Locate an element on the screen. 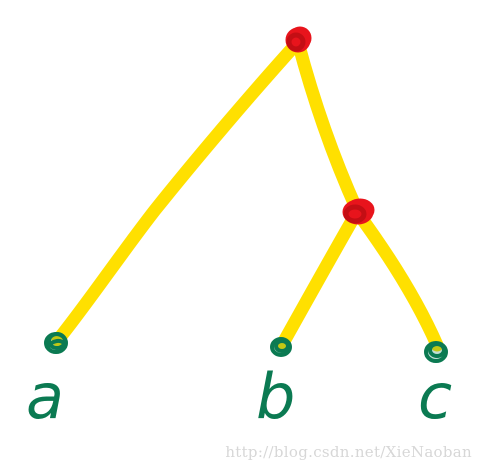  watermark-url: http://blog.csdn.net/XieNaoban is located at coordinates (348, 452).